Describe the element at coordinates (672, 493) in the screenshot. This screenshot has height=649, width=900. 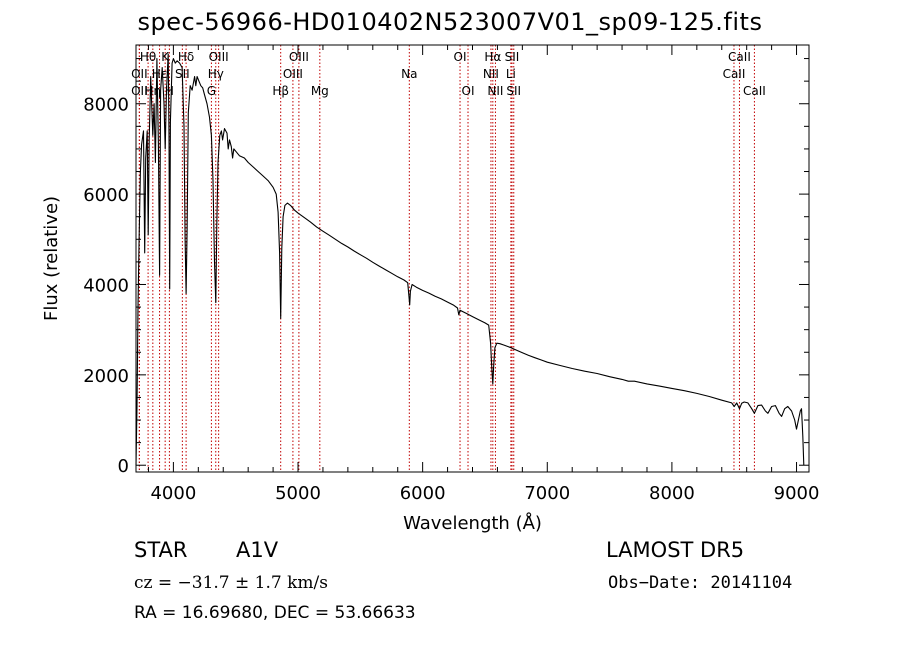
I see `x-tick-label: 8000` at that location.